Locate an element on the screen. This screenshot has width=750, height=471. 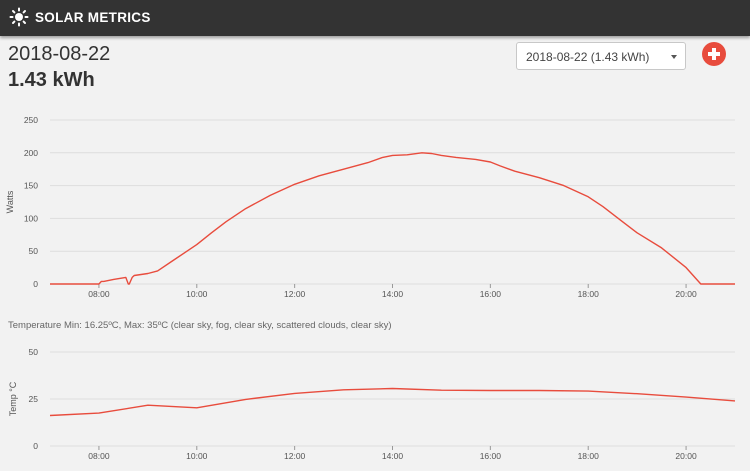
y-tick-label: 150 is located at coordinates (31, 186).